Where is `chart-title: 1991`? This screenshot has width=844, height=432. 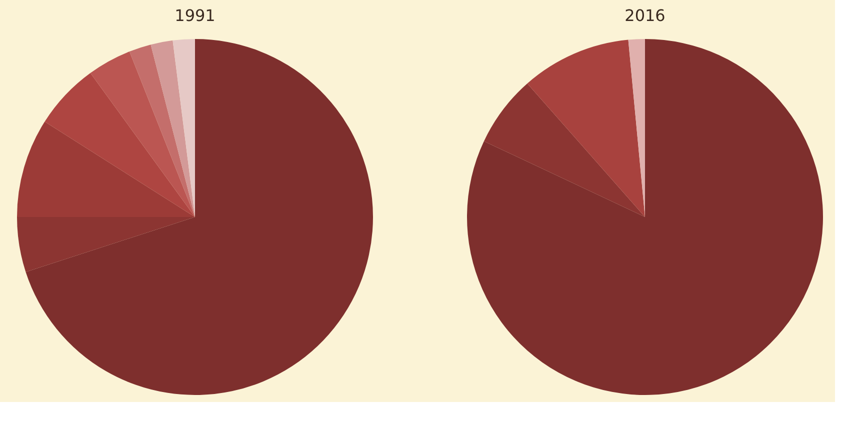 chart-title: 1991 is located at coordinates (195, 15).